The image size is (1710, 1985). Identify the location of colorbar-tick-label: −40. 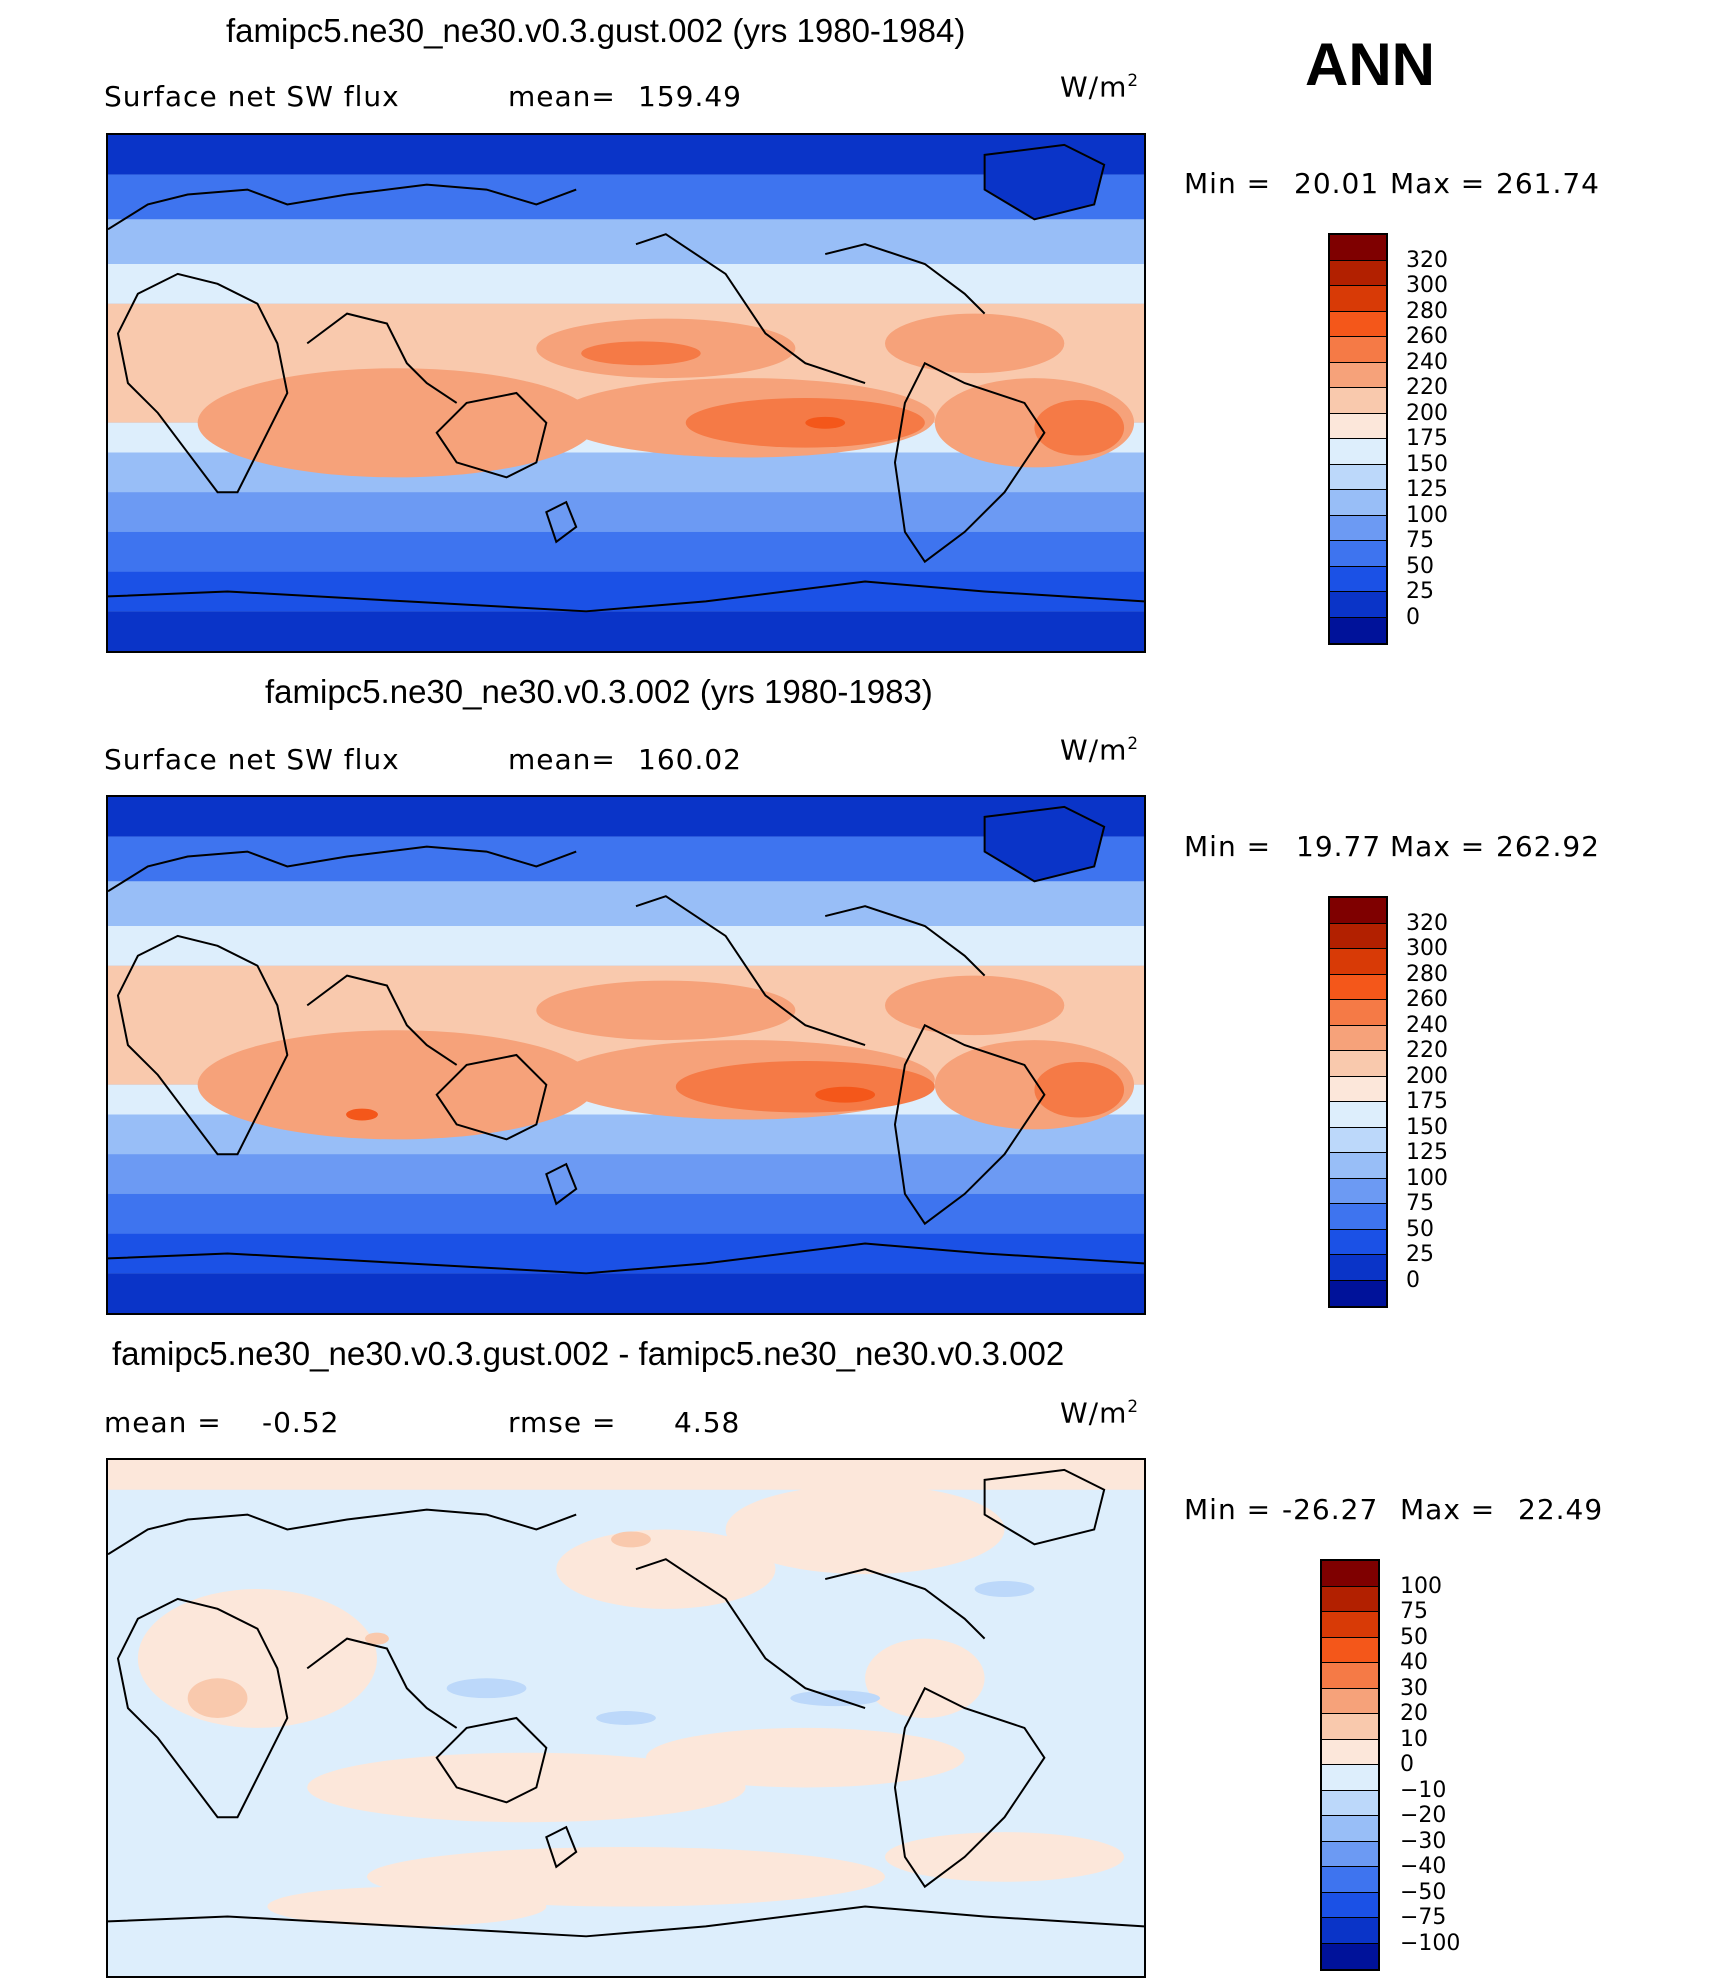
(1423, 1866).